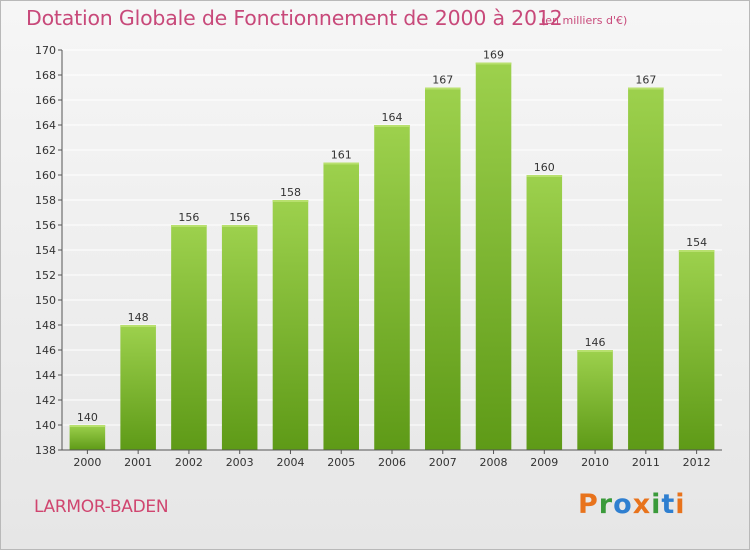  What do you see at coordinates (642, 504) in the screenshot?
I see `logo-letter: x` at bounding box center [642, 504].